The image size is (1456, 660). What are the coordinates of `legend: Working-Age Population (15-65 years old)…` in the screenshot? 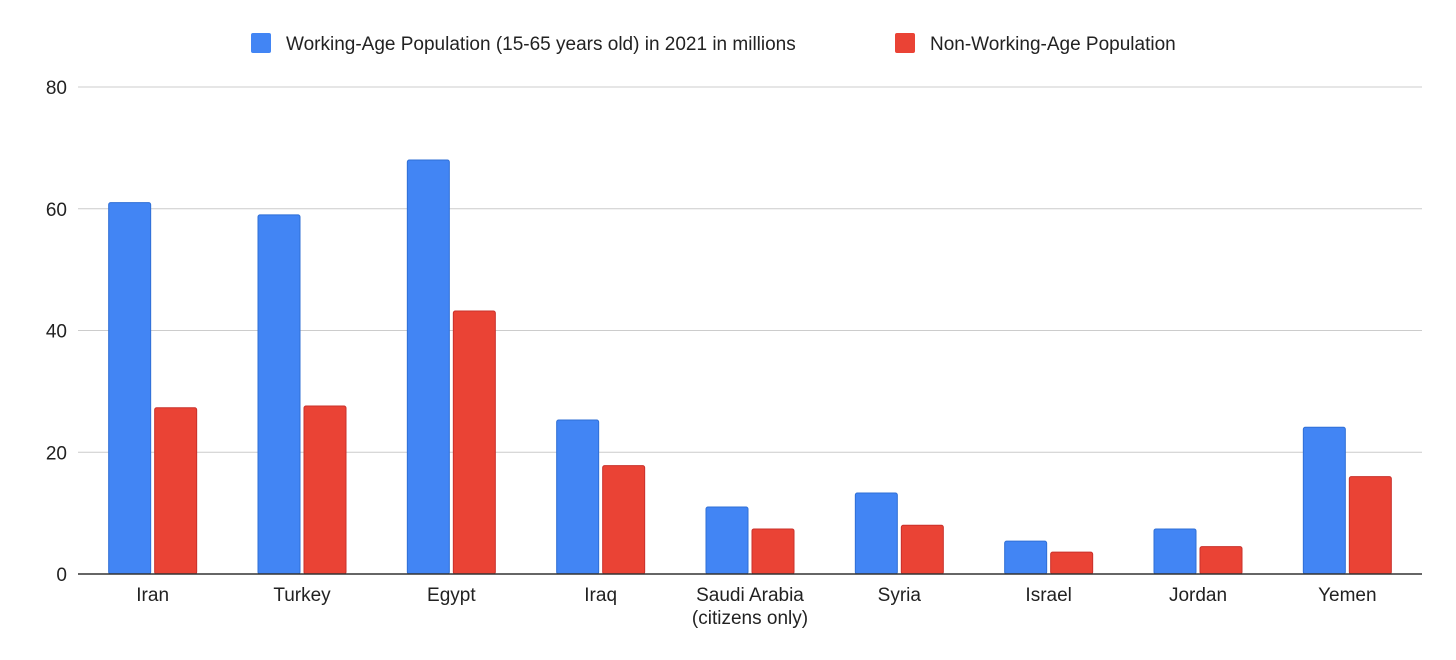 It's located at (713, 44).